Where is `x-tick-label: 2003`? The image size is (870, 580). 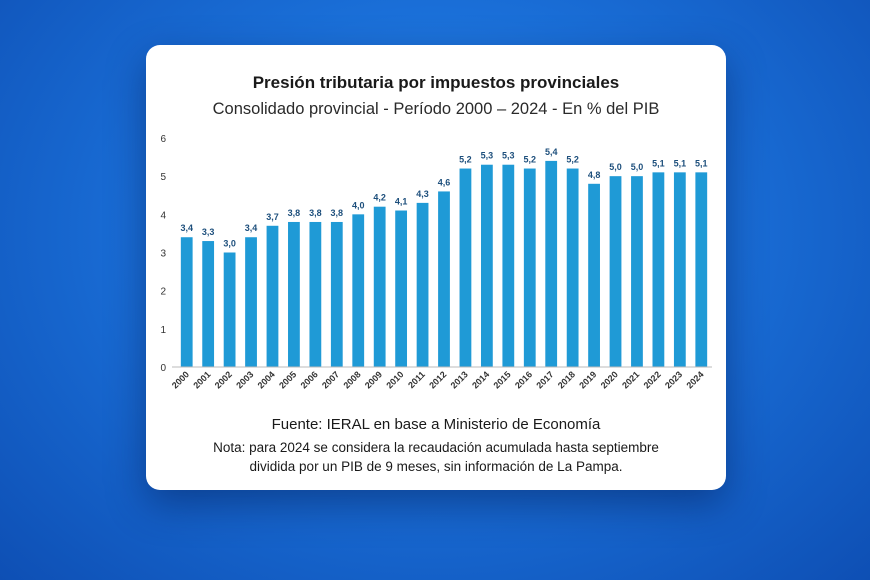
x-tick-label: 2003 is located at coordinates (244, 379).